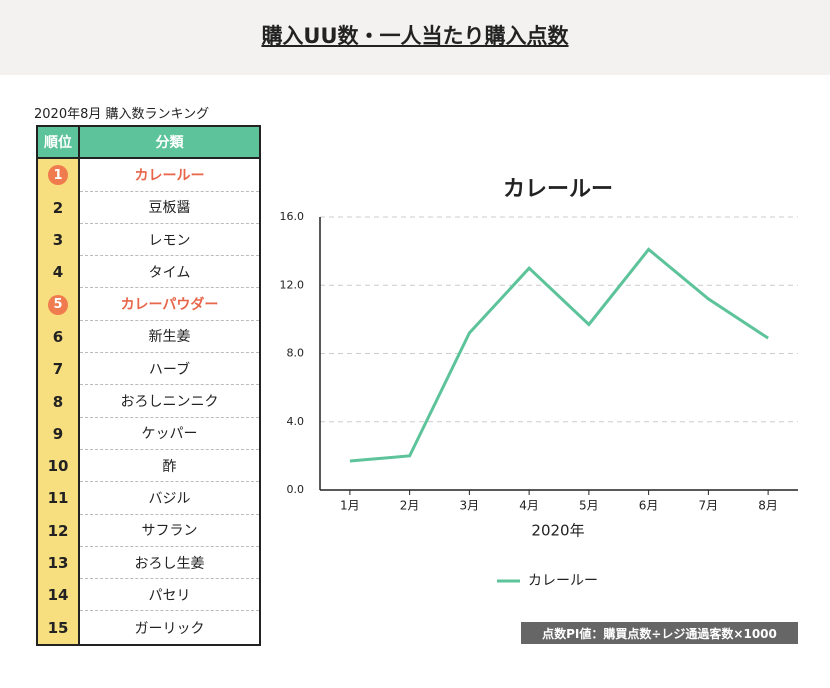 Image resolution: width=830 pixels, height=688 pixels. What do you see at coordinates (296, 489) in the screenshot?
I see `y-tick-label: 0.0` at bounding box center [296, 489].